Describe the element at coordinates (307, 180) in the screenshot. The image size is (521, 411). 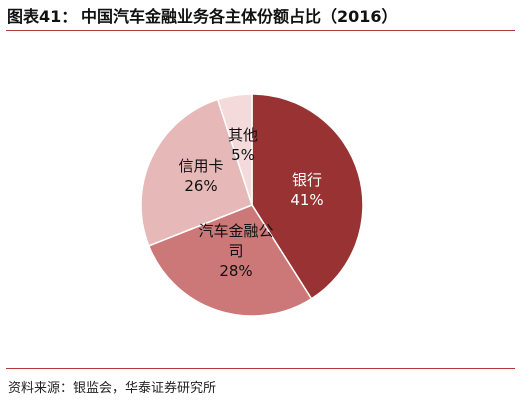
I see `pie-category-label: 银行` at that location.